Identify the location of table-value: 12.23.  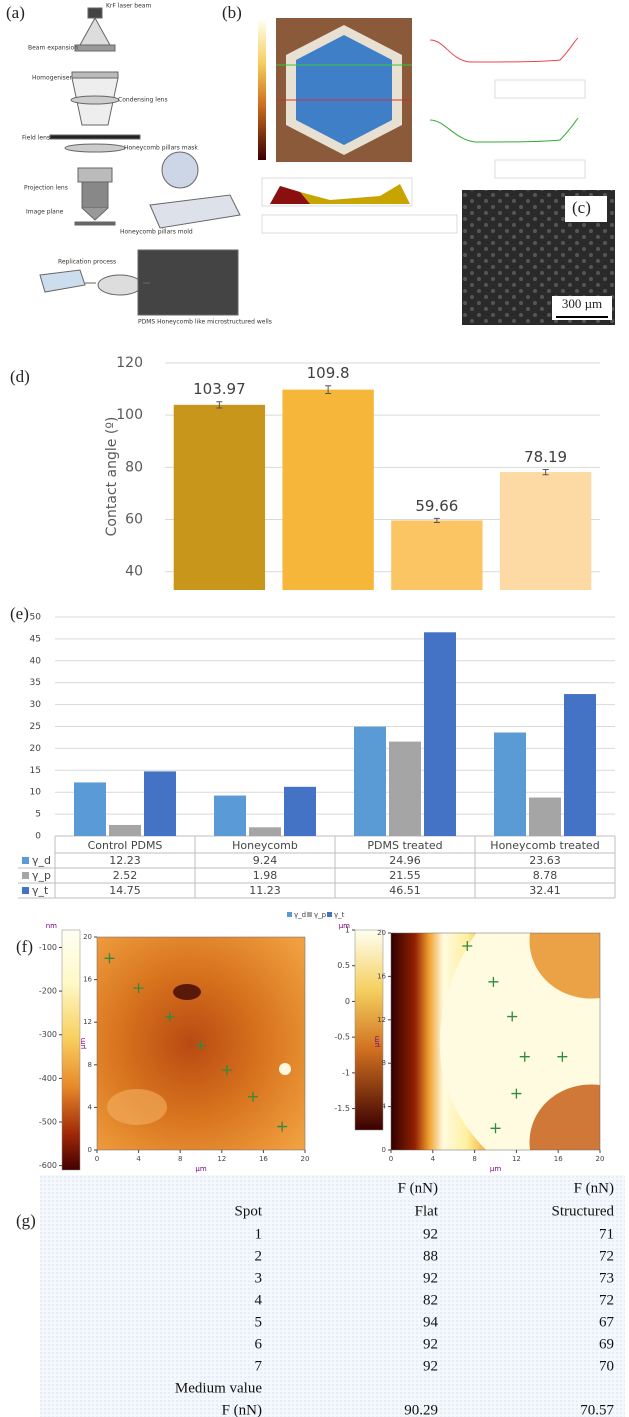
(125, 860).